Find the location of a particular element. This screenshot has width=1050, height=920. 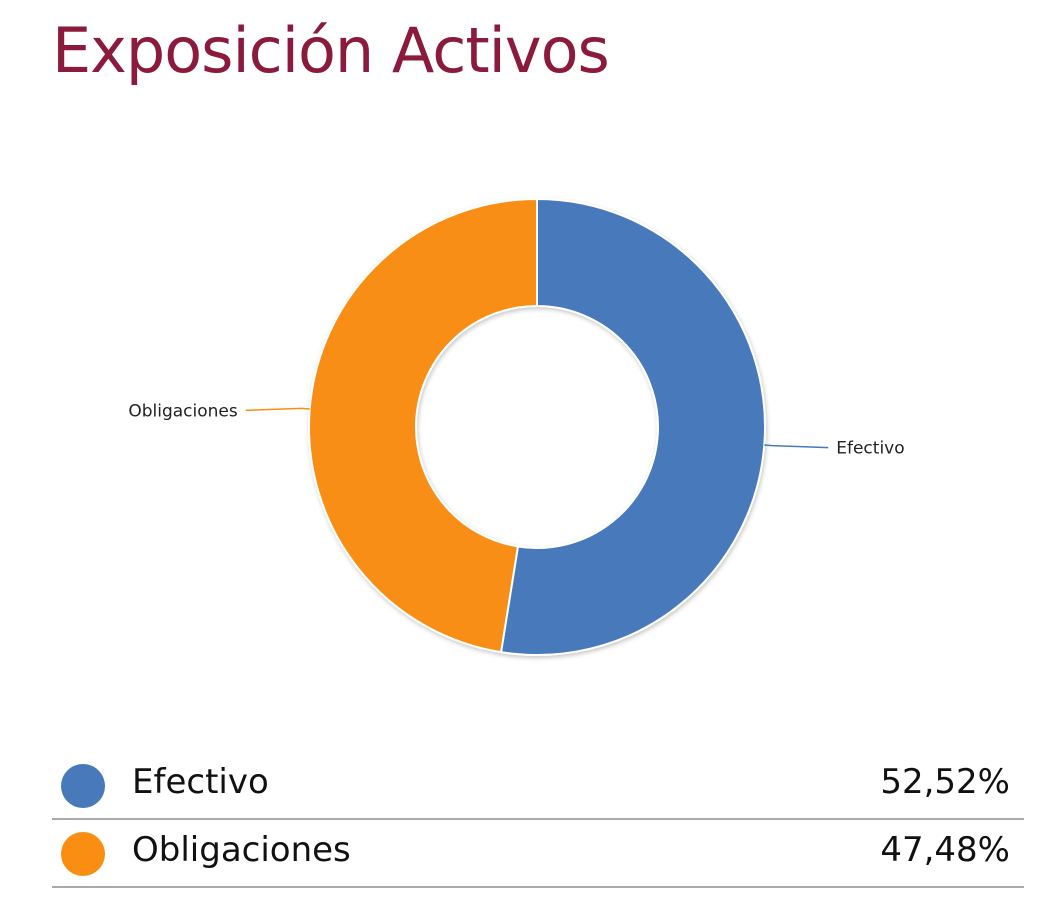

legend-marker-obligaciones is located at coordinates (83, 854).